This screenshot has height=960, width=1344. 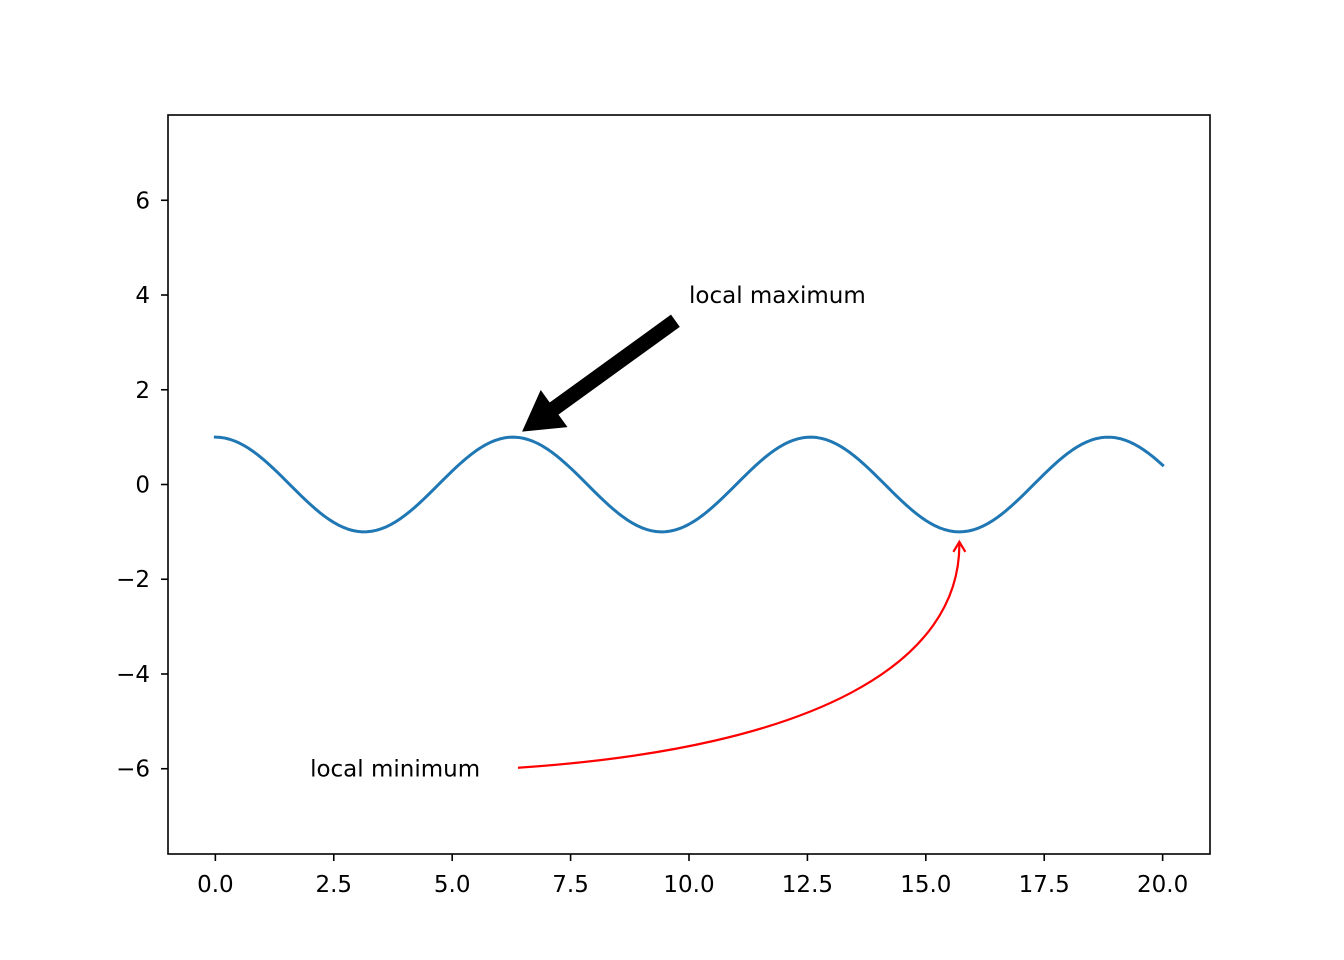 I want to click on x-axis-ticks: 0.0 2.5 5.0 7.5 10.0 12.5 15.0 17.5 20.0, so click(x=692, y=876).